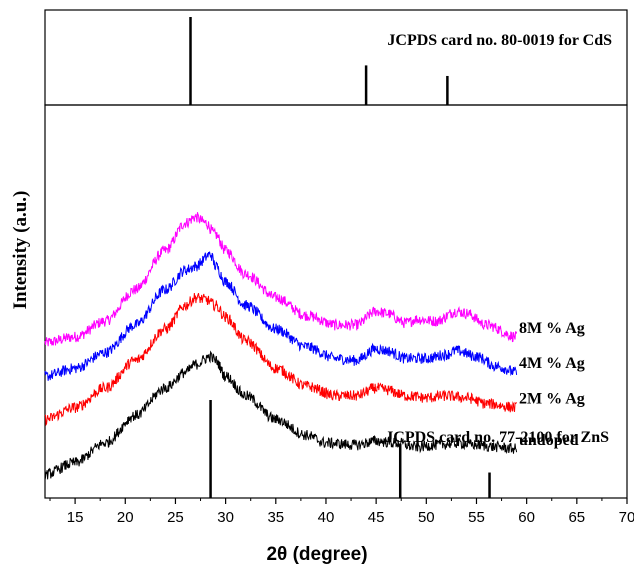  What do you see at coordinates (316, 554) in the screenshot?
I see `x-axis-title: 2θ (degree)` at bounding box center [316, 554].